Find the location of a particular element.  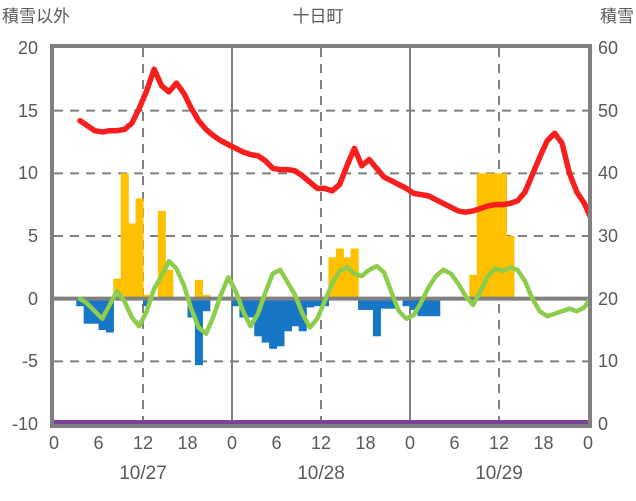

y-axis-right-tick: 30 is located at coordinates (608, 236).